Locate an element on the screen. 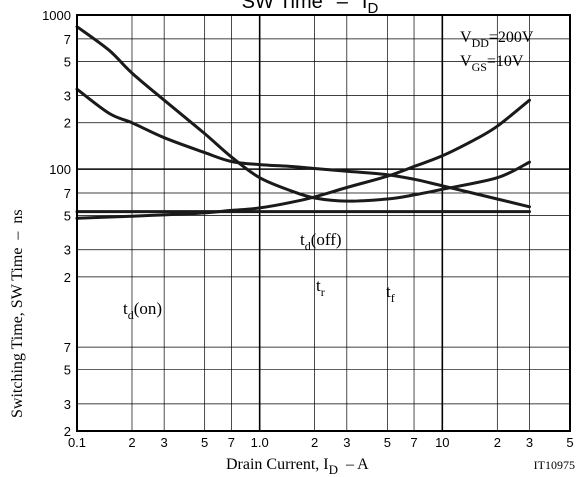 The image size is (582, 477). condition-vgs-main: V is located at coordinates (466, 61).